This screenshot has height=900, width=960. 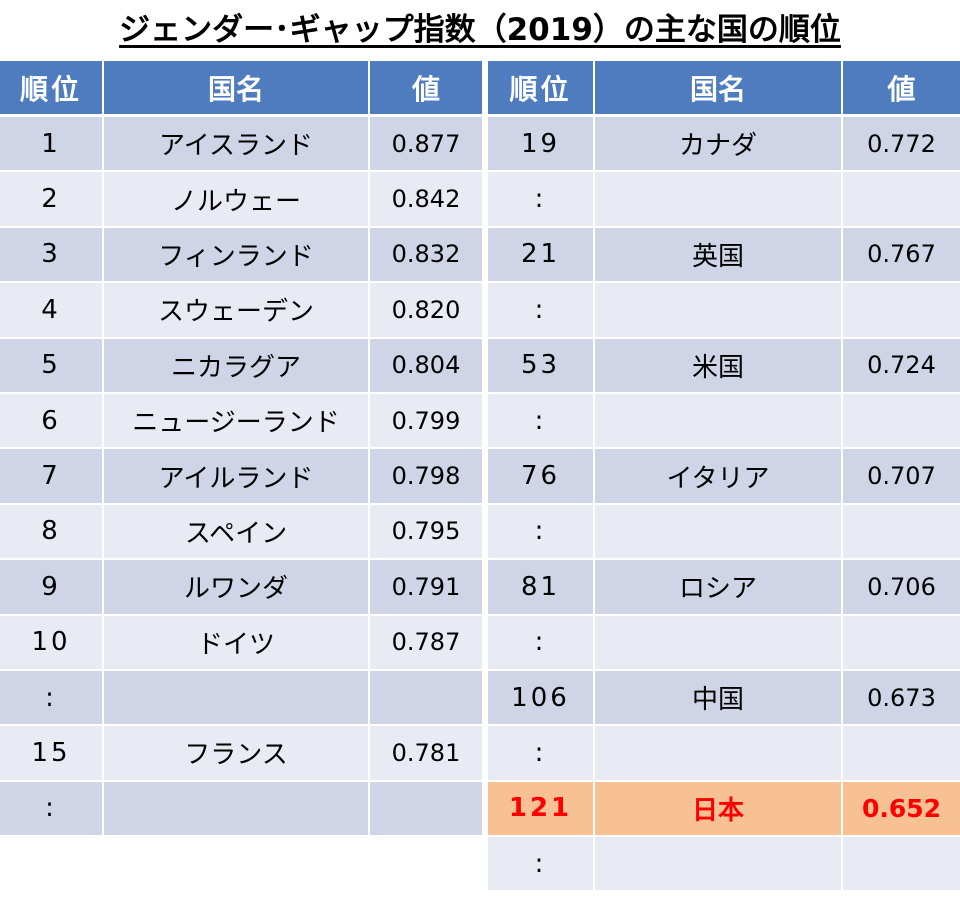 I want to click on cell-country: 英国, so click(x=719, y=255).